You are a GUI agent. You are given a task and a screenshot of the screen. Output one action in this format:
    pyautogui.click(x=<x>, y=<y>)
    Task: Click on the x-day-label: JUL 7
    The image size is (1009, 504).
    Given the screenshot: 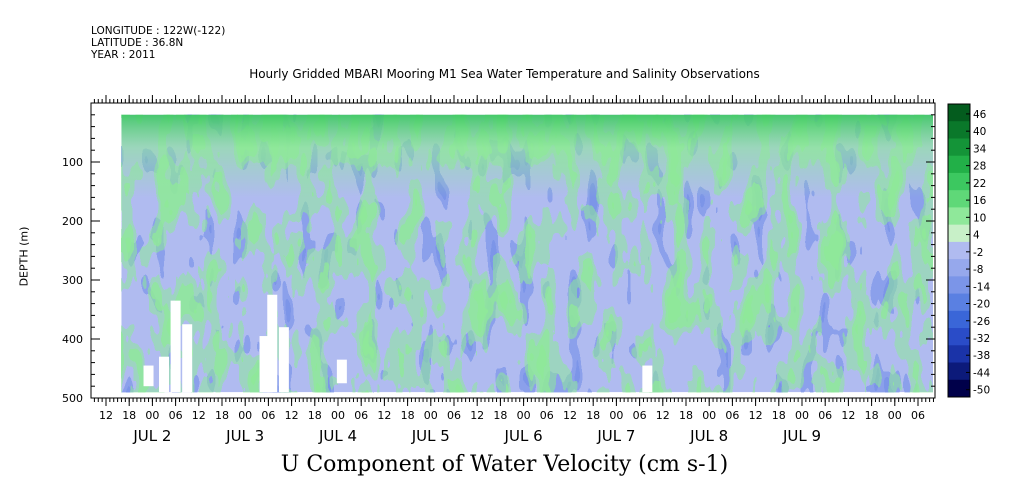 What is the action you would take?
    pyautogui.click(x=615, y=436)
    